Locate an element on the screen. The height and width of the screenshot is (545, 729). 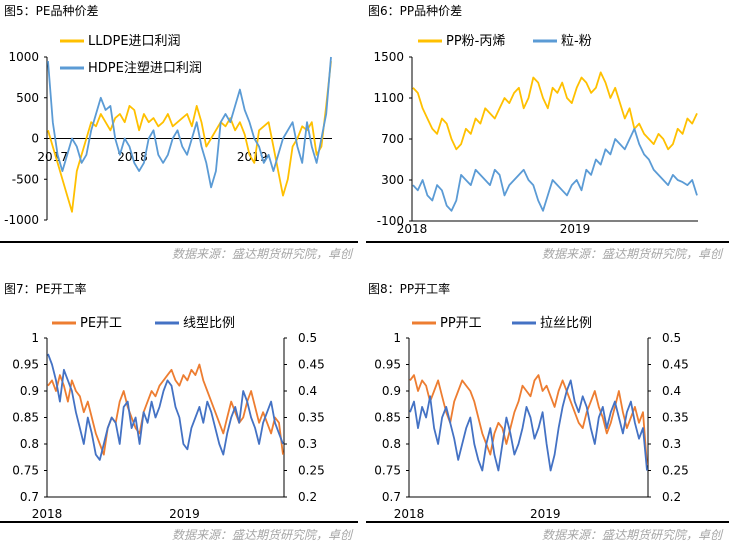
y-tick-label: -100 is located at coordinates (390, 221).